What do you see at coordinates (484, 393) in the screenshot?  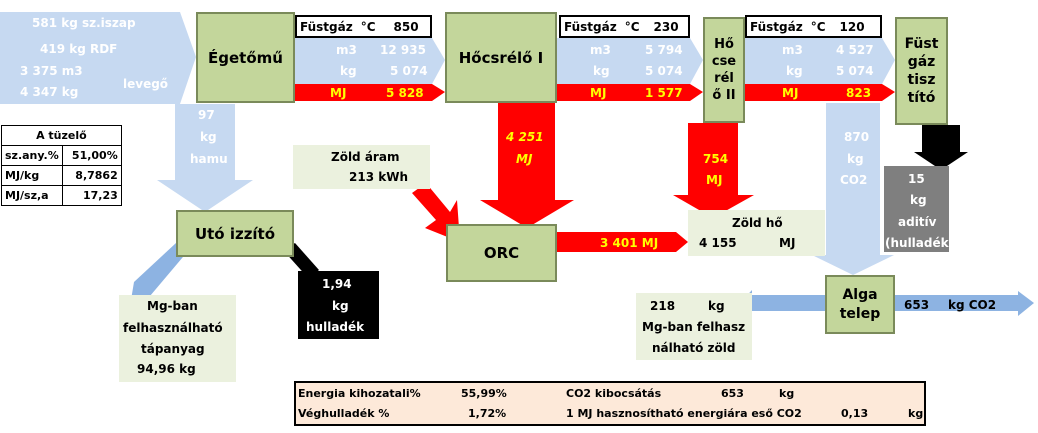 I see `summary-energia-value: 55,99%` at bounding box center [484, 393].